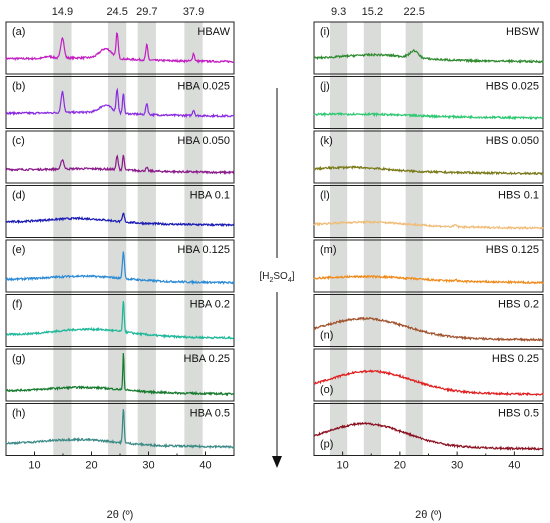 The width and height of the screenshot is (550, 523). I want to click on sample-name: HBS 0.2, so click(518, 305).